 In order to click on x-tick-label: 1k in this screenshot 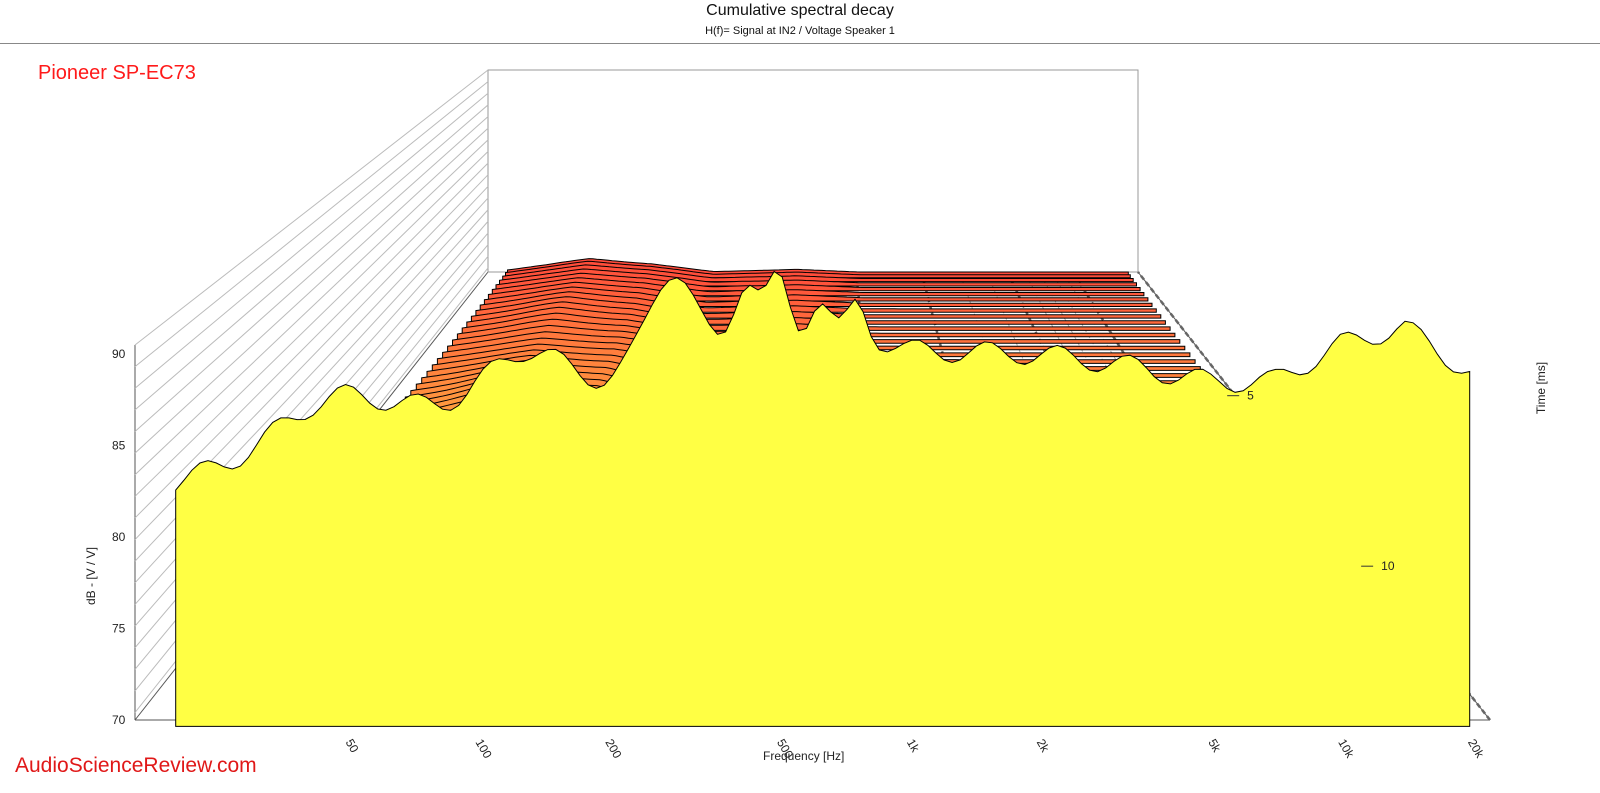, I will do `click(913, 746)`.